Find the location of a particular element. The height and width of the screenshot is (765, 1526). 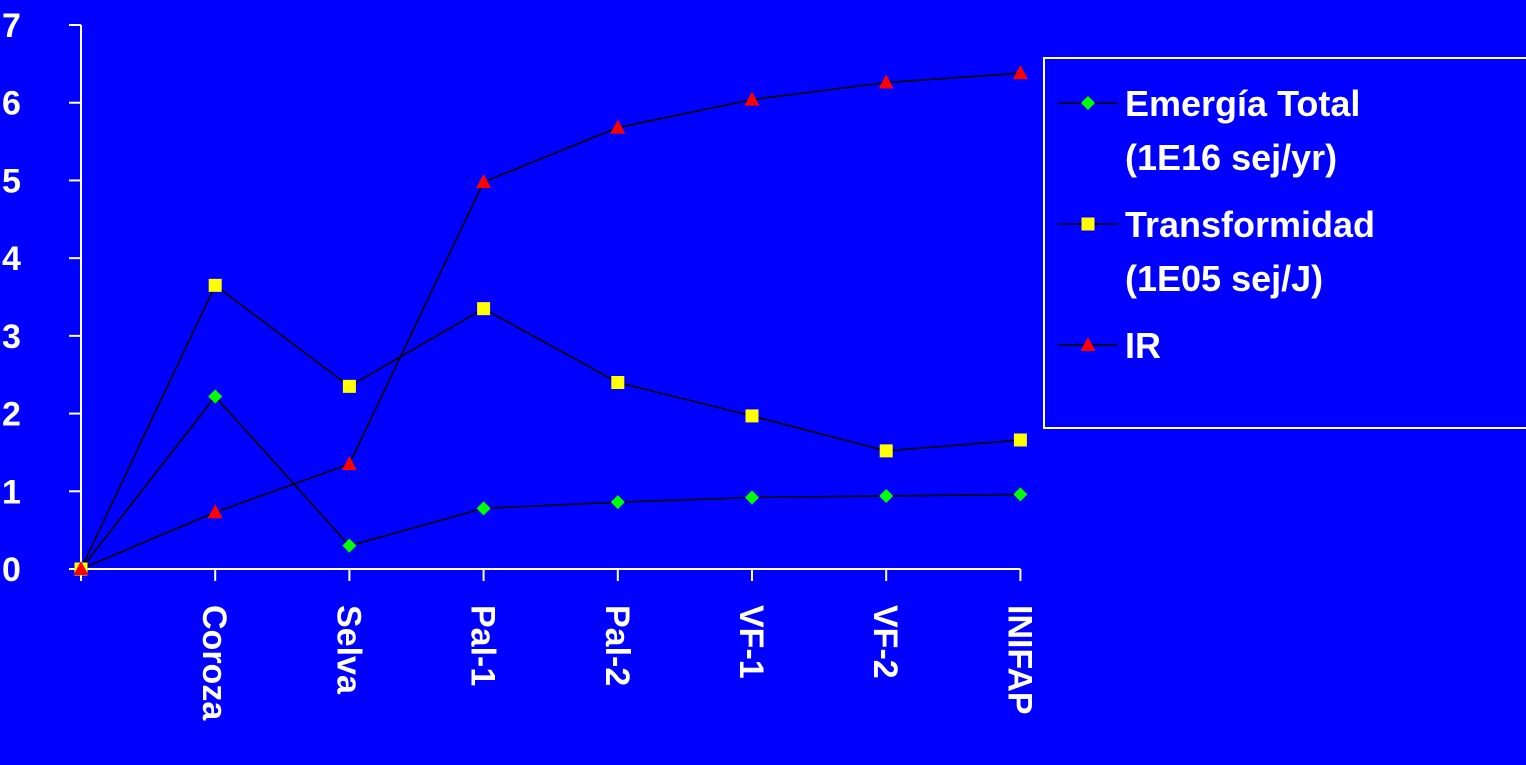

x-tick-label: INIFAP is located at coordinates (1019, 660).